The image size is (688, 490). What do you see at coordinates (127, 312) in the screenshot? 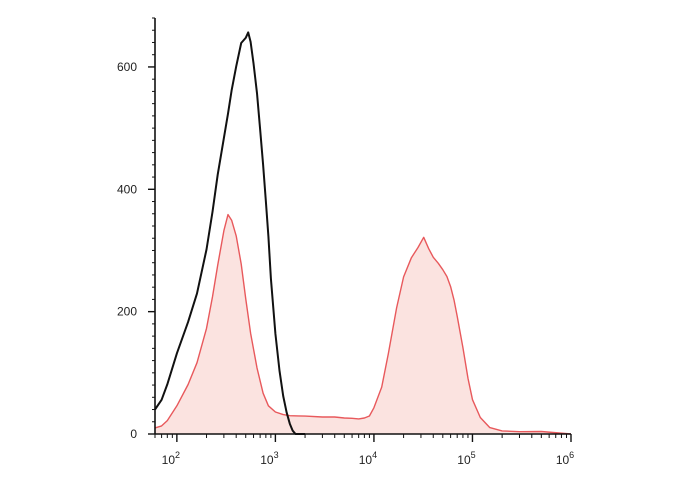
I see `y-tick-label: 200` at bounding box center [127, 312].